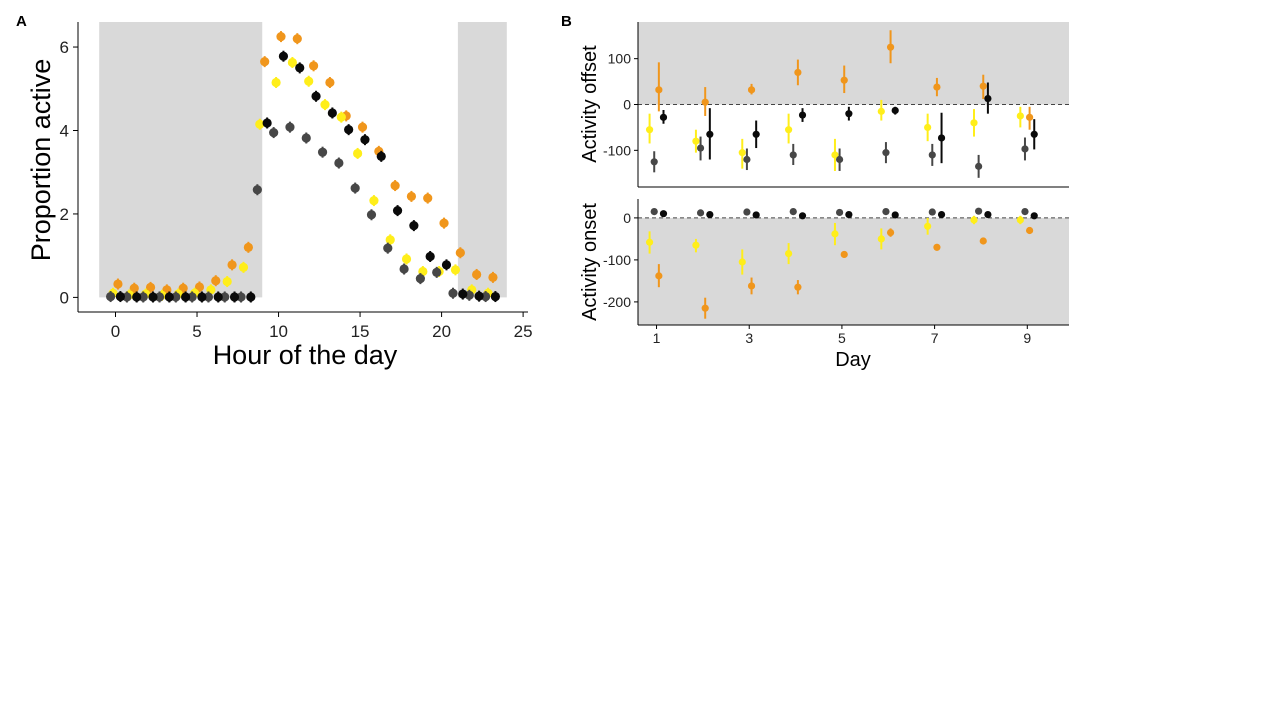 The height and width of the screenshot is (720, 1280). I want to click on x-tick-label-2: 10, so click(278, 331).